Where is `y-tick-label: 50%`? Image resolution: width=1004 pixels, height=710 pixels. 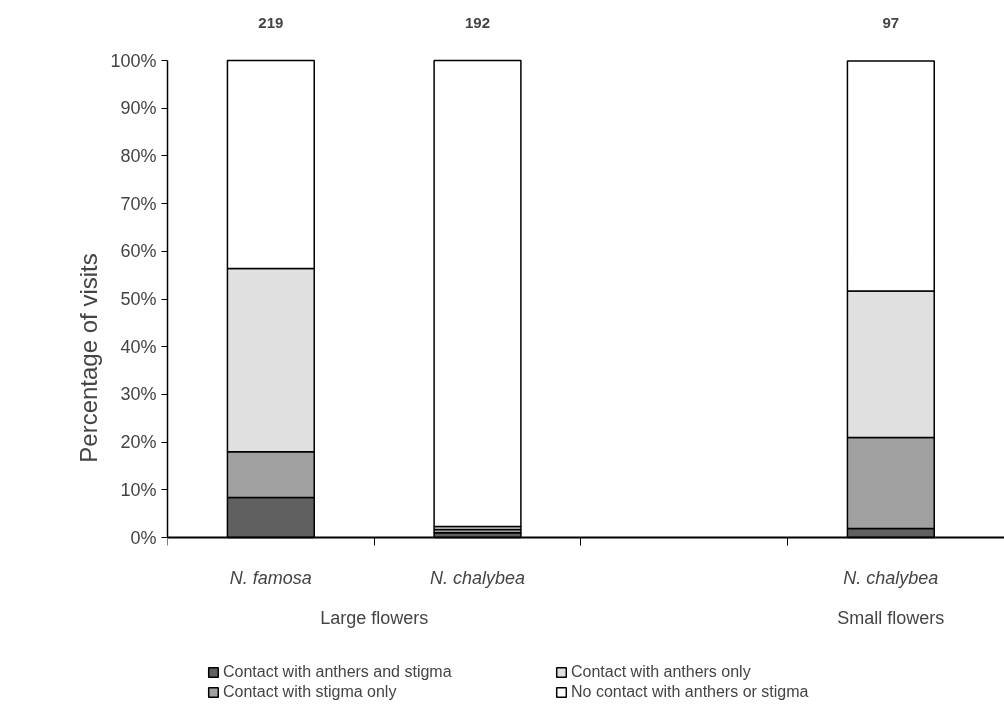 y-tick-label: 50% is located at coordinates (138, 299).